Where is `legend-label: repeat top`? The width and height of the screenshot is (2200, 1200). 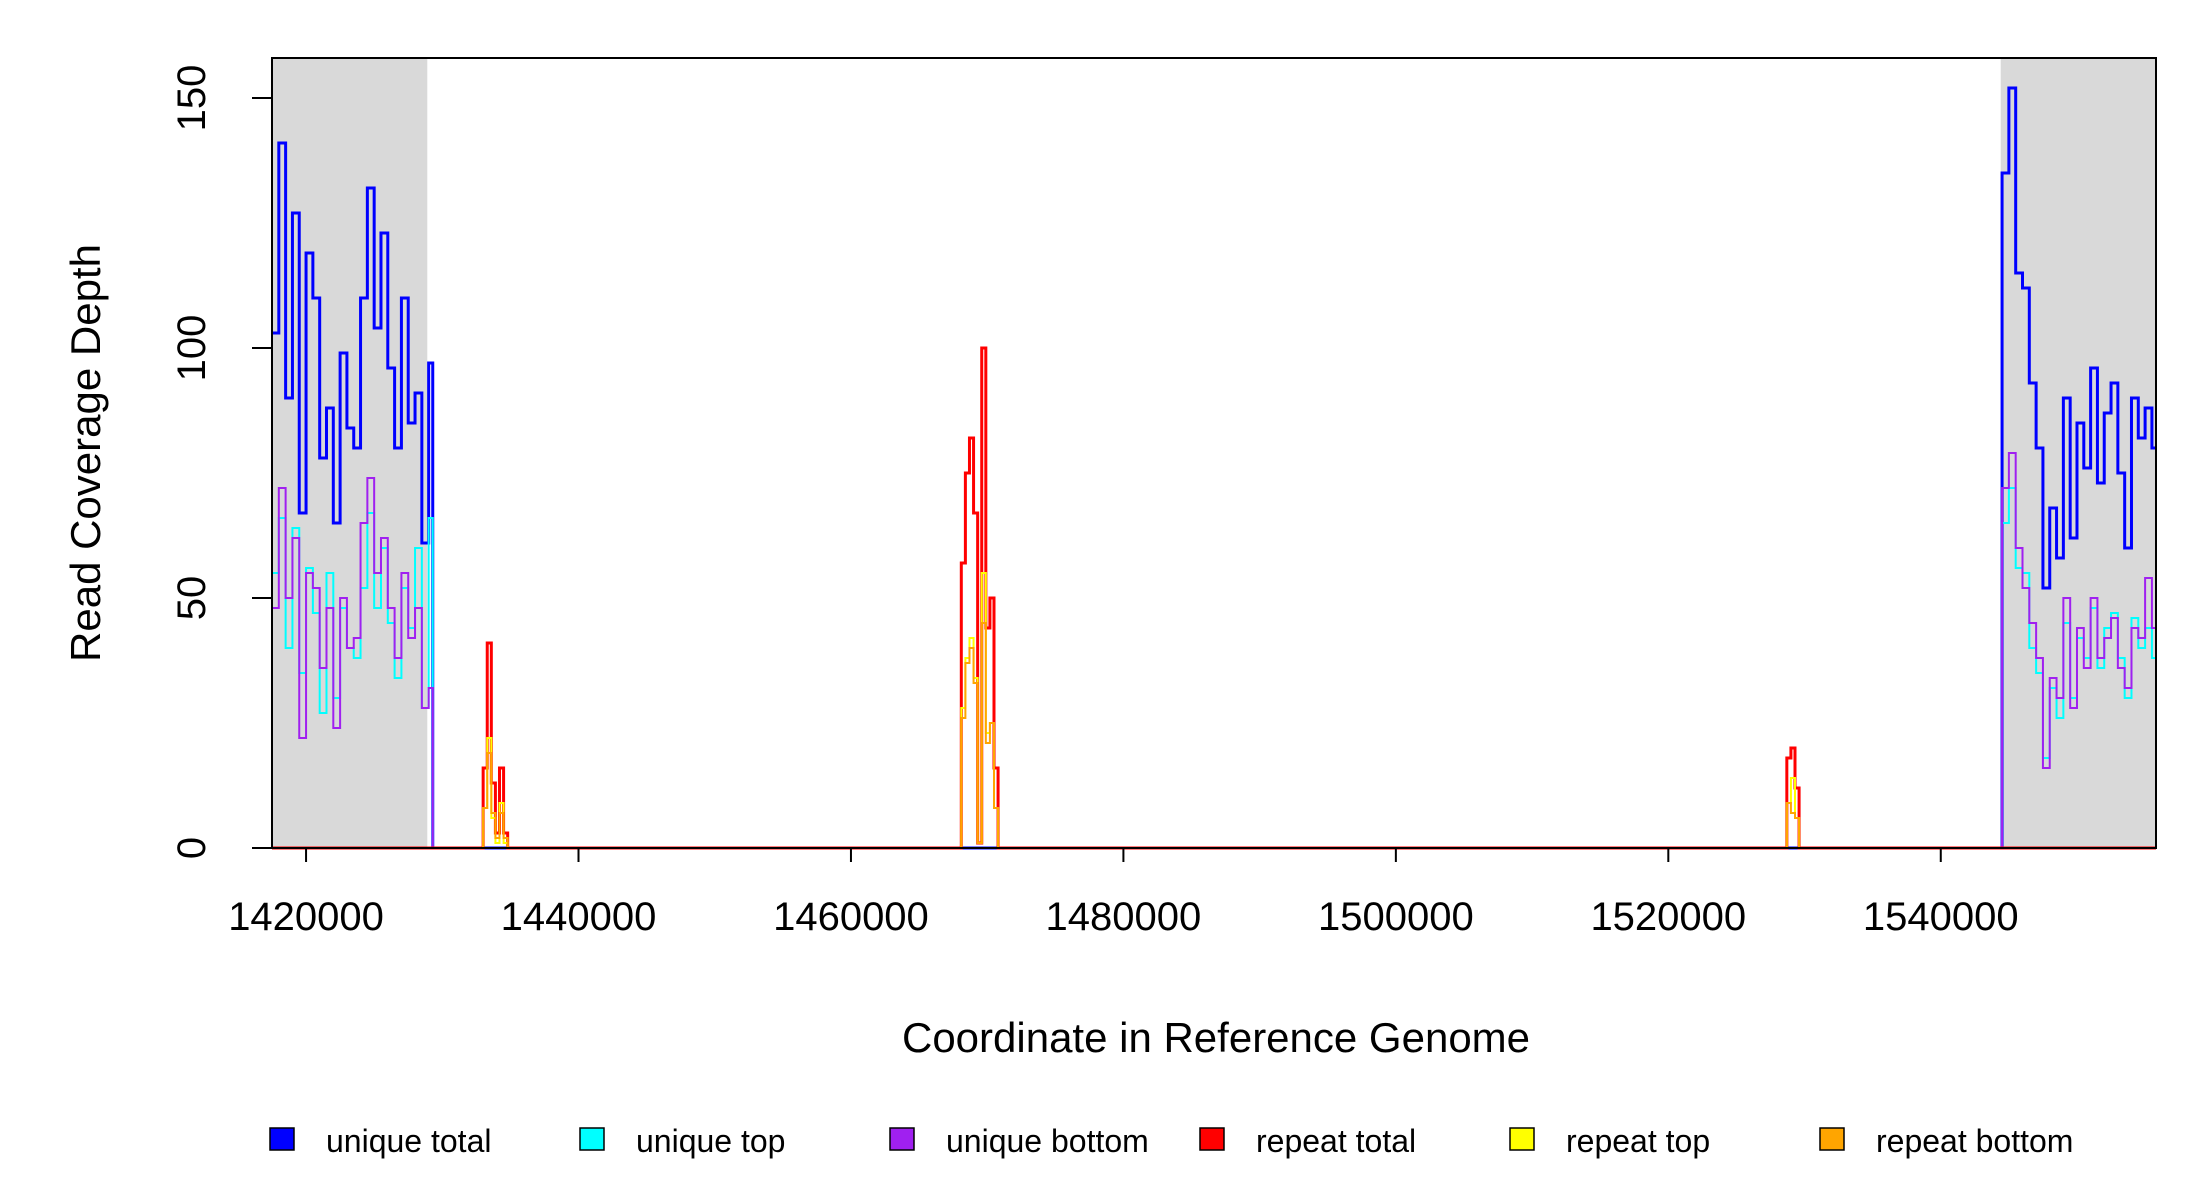 legend-label: repeat top is located at coordinates (1638, 1141).